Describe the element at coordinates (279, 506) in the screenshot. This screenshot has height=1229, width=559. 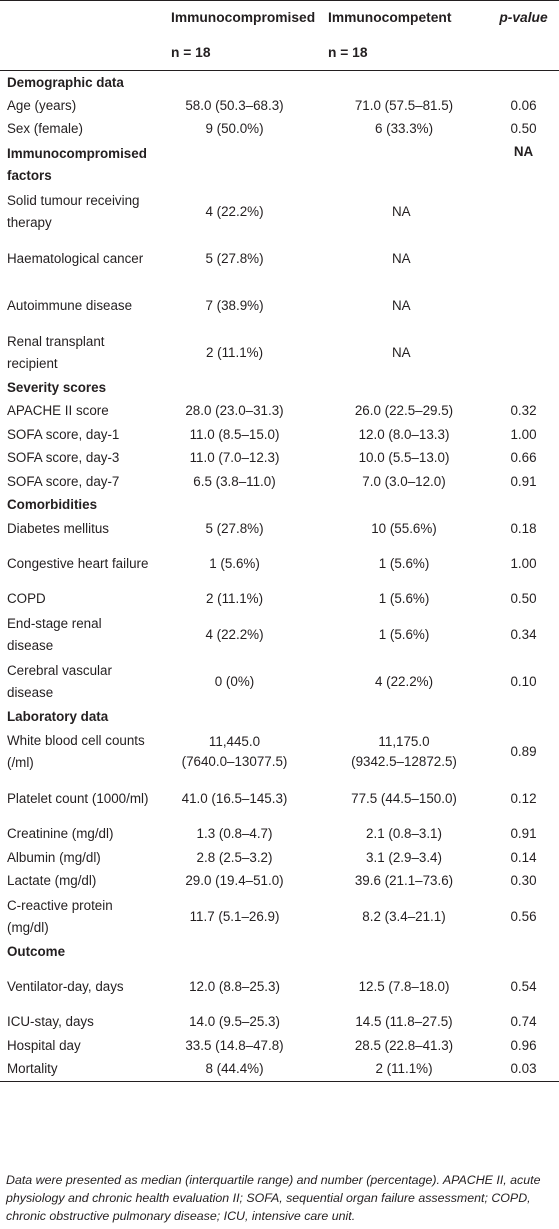
I see `section-header-row: Comorbidities` at that location.